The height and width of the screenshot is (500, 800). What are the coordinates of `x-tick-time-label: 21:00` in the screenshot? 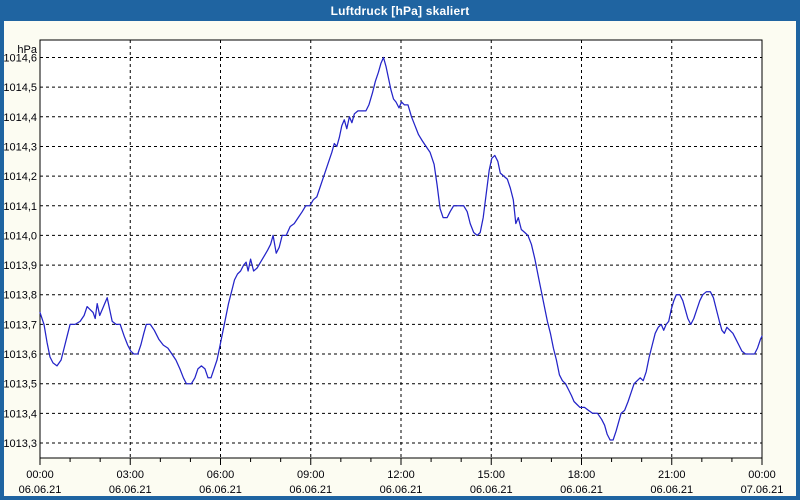 It's located at (672, 475).